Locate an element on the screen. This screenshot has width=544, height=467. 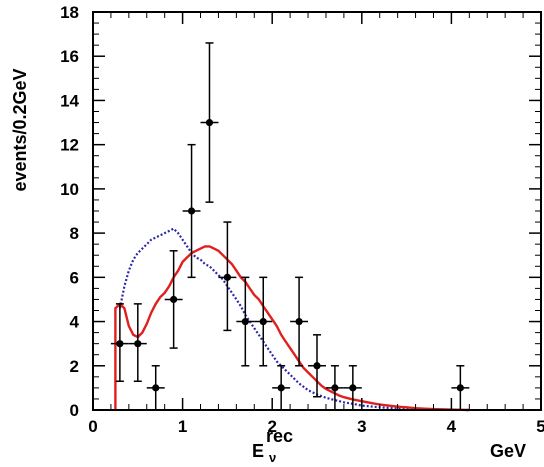
x-tick-label: 4 is located at coordinates (452, 426).